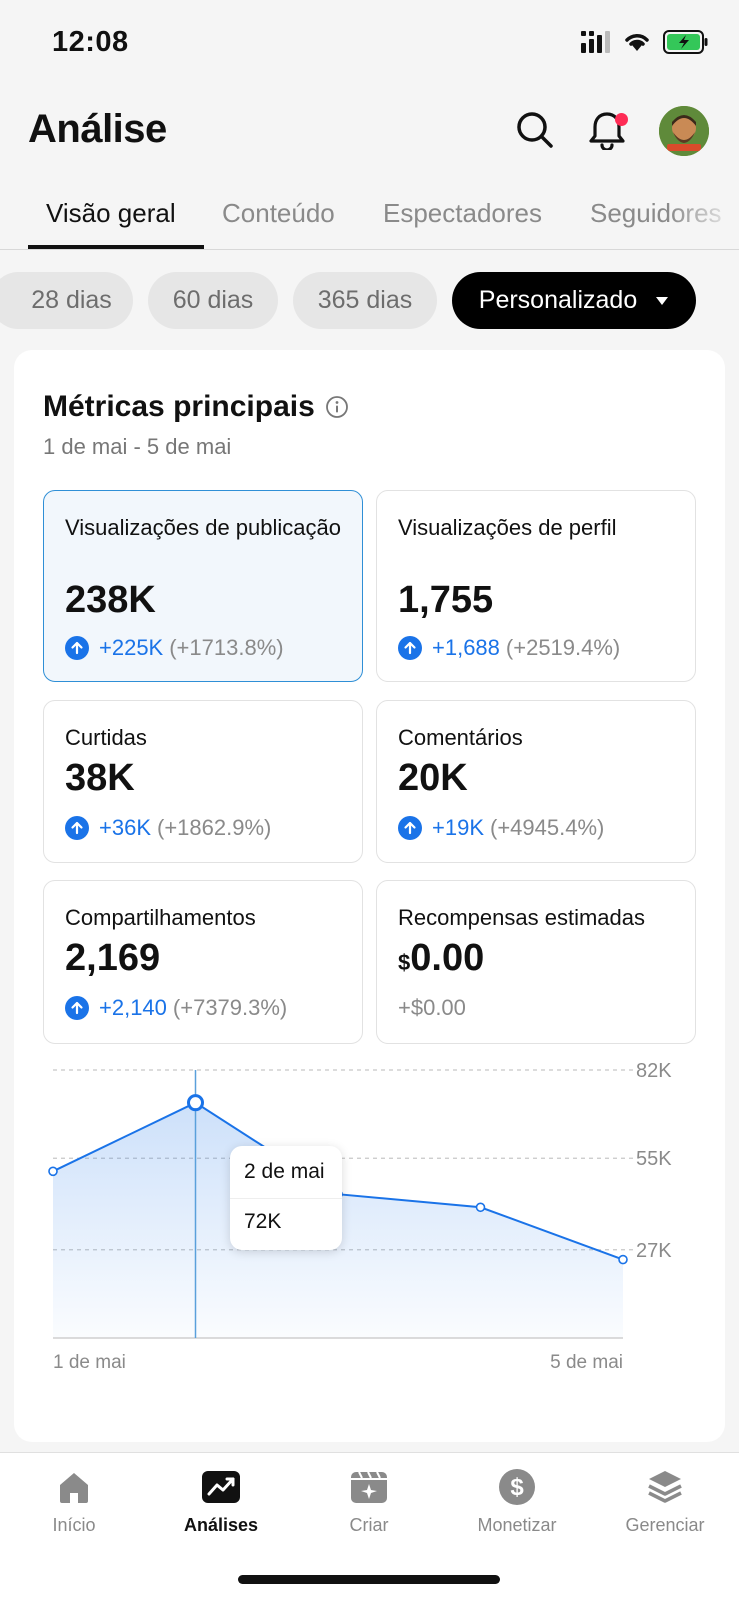 The image size is (739, 1600). I want to click on dollar-icon: $, so click(517, 1487).